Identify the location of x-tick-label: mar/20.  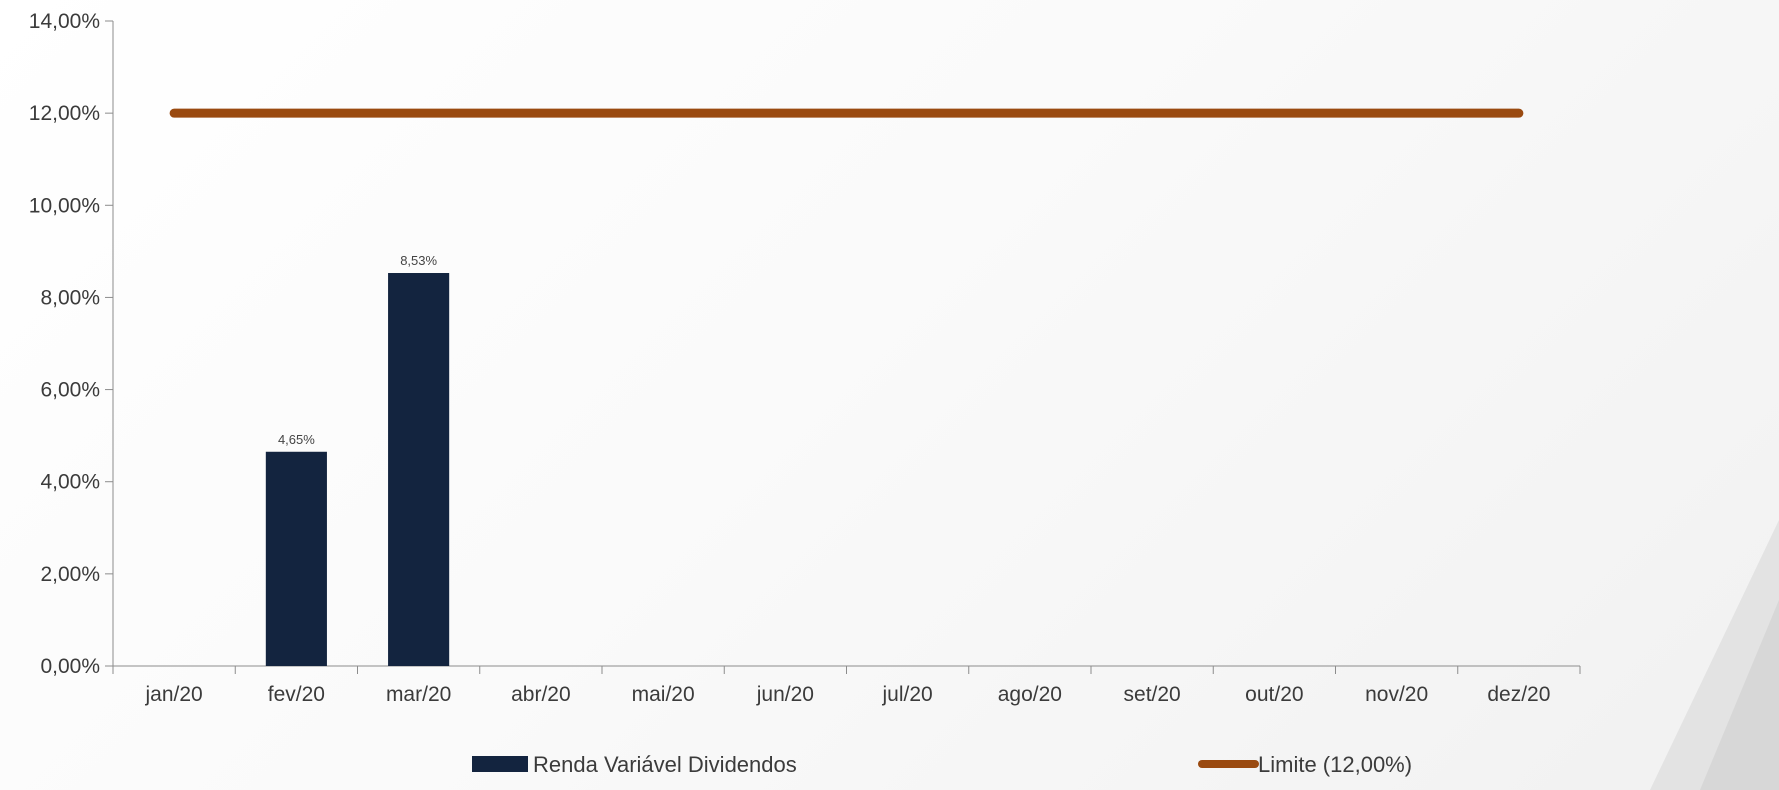
(418, 694).